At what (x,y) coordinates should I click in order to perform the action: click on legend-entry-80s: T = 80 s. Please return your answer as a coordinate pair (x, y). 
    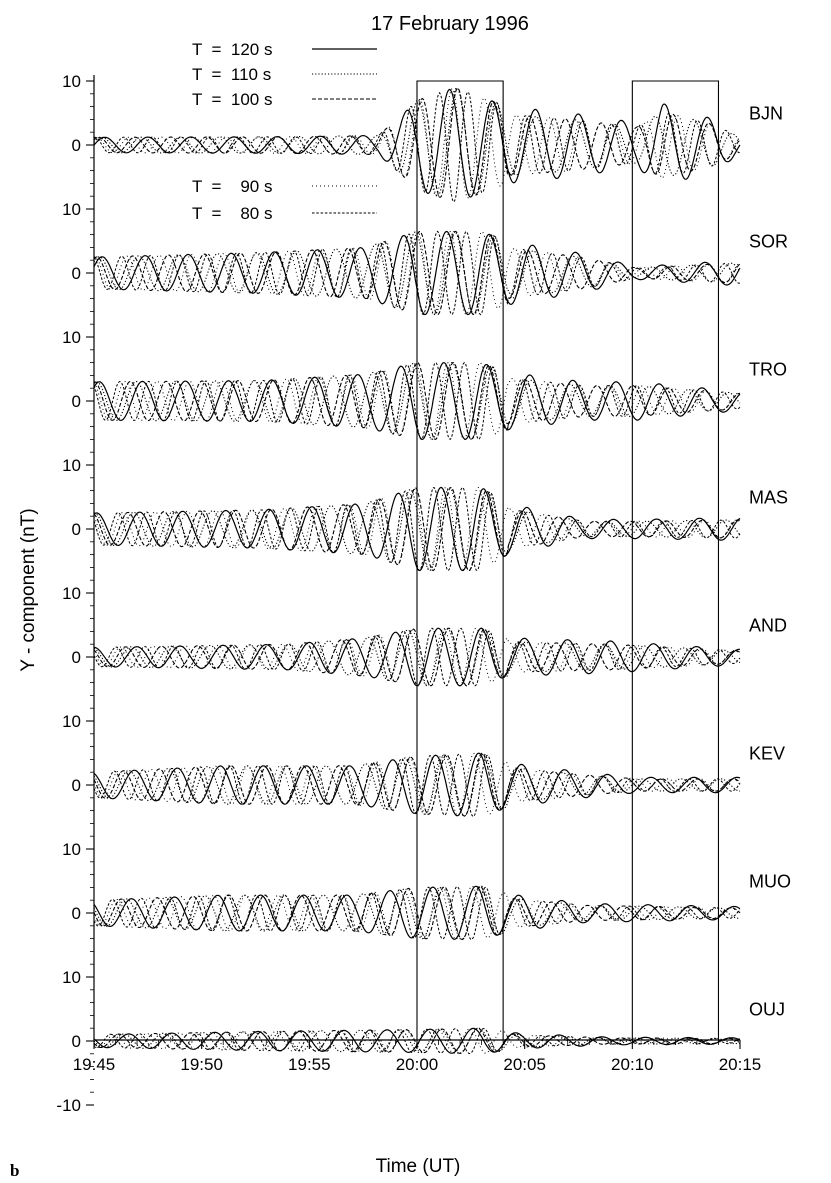
    Looking at the image, I should click on (284, 213).